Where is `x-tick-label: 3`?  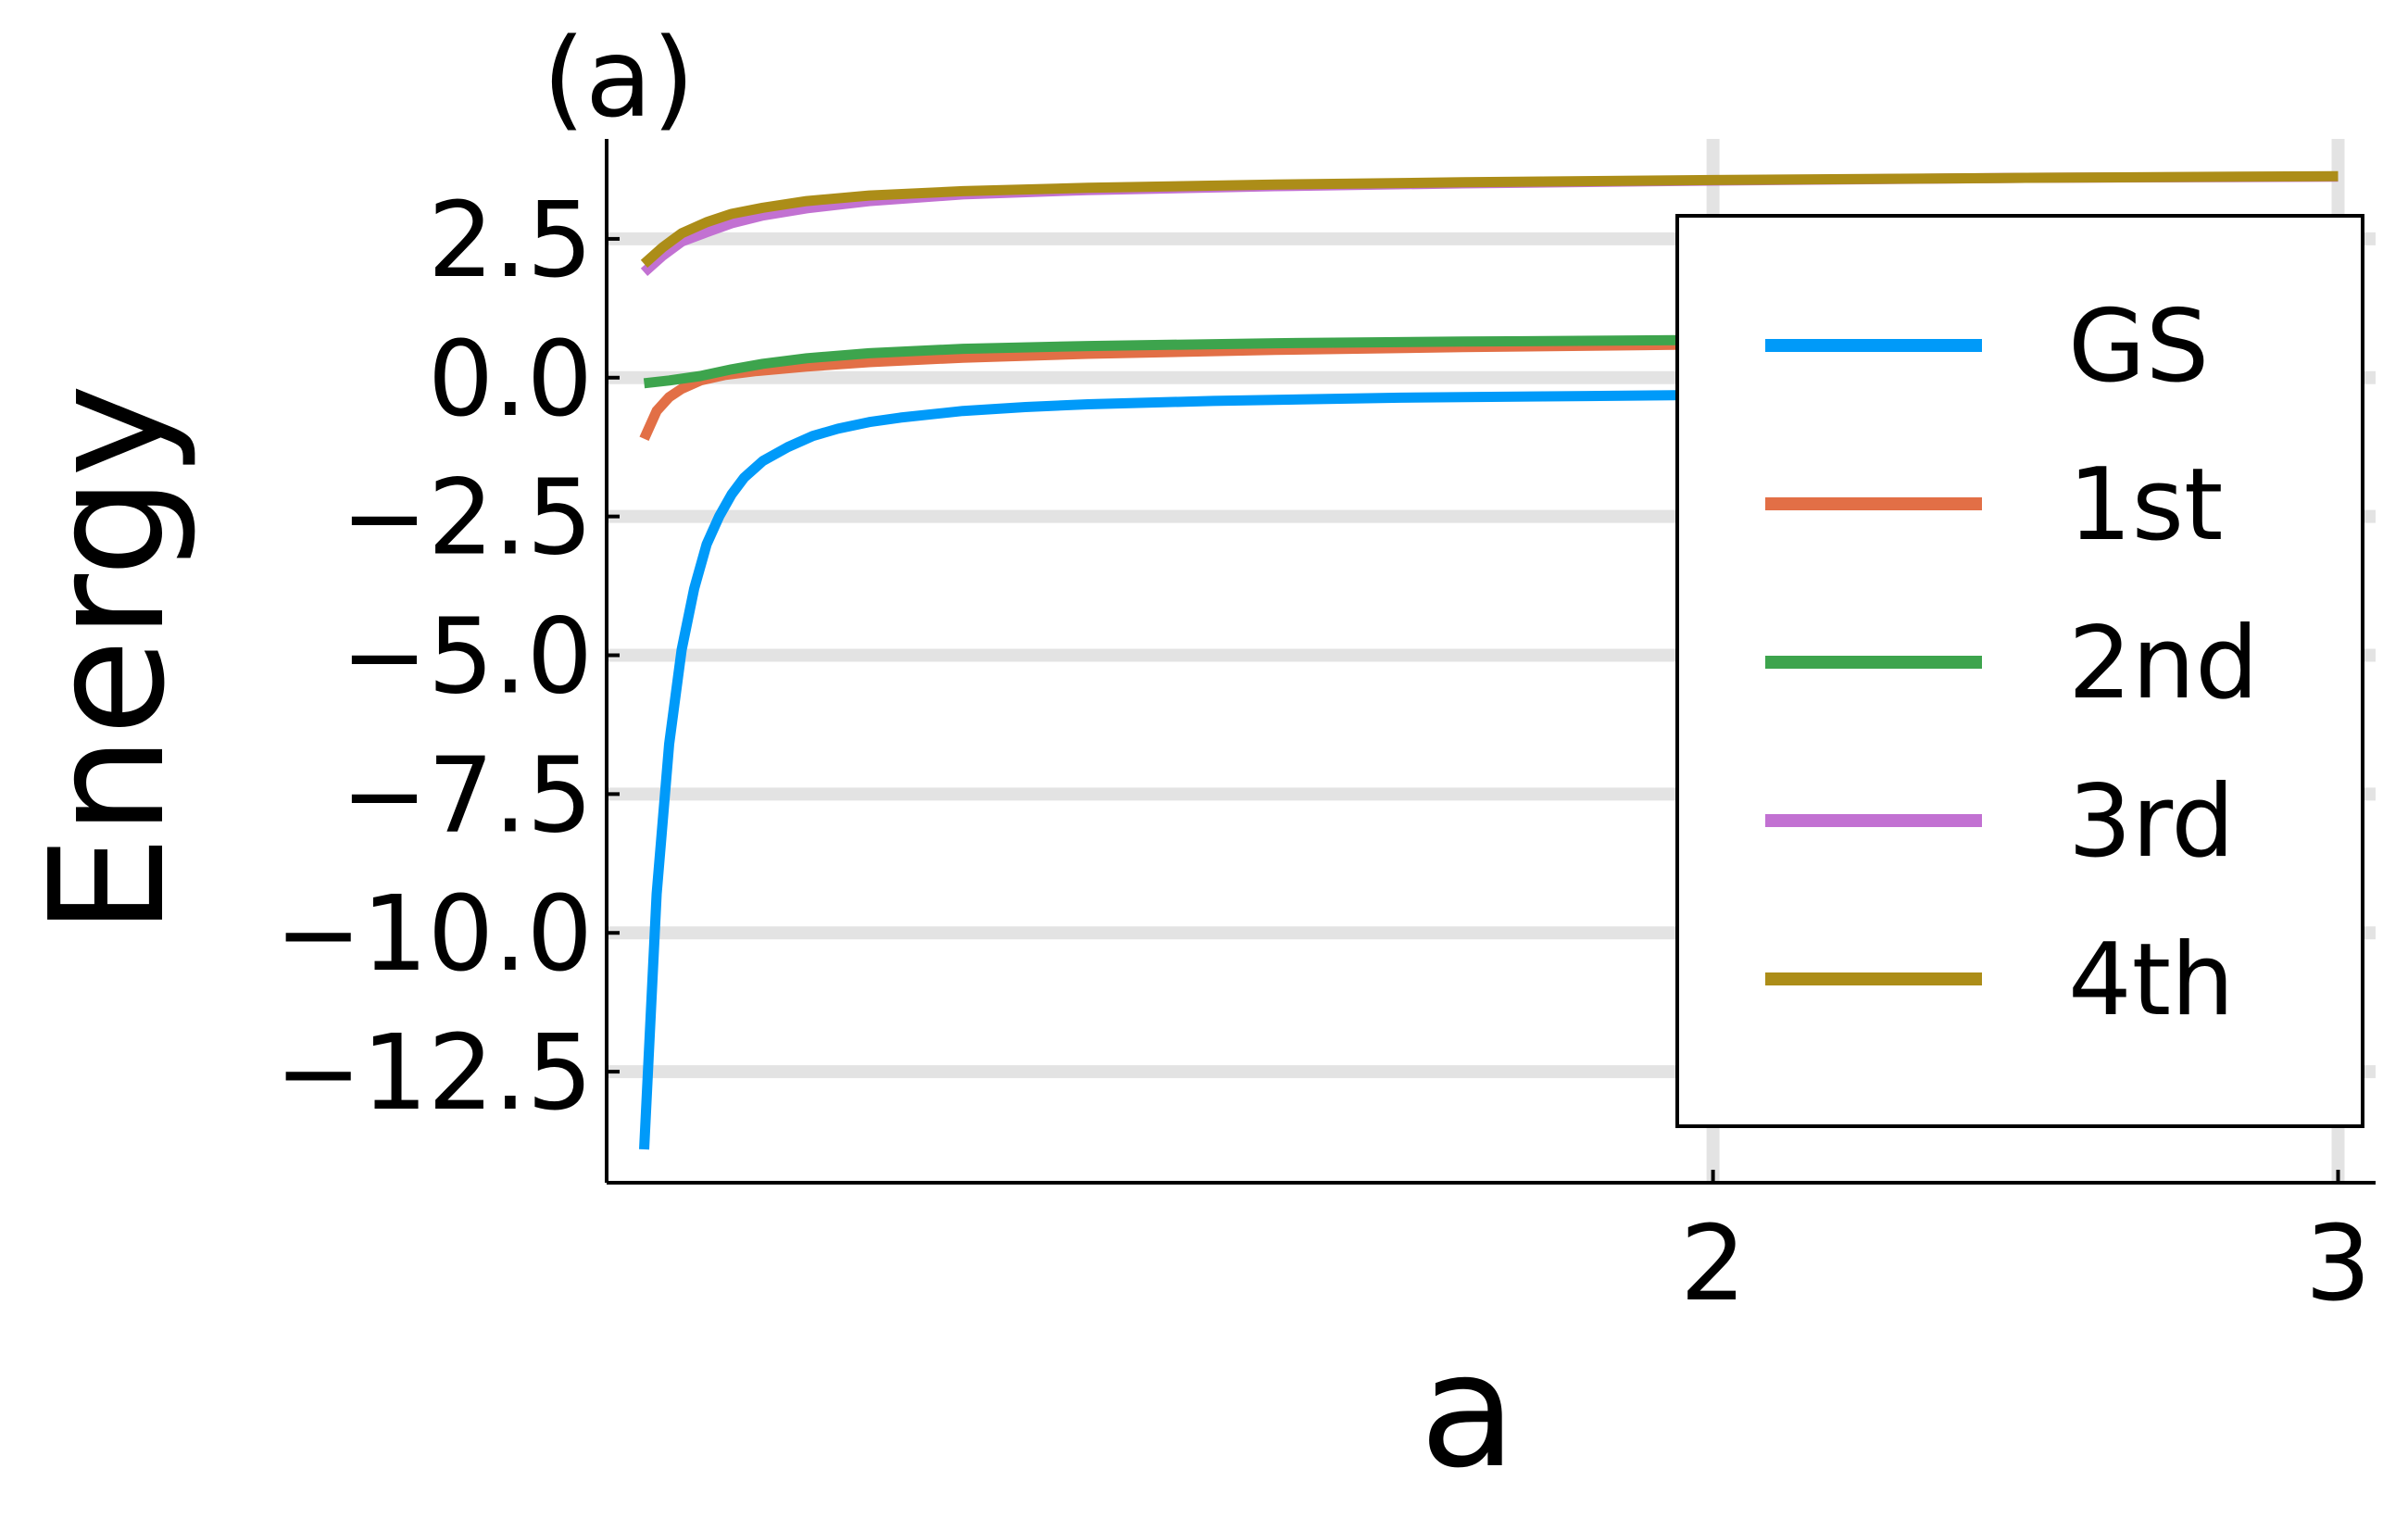 x-tick-label: 3 is located at coordinates (2338, 1264).